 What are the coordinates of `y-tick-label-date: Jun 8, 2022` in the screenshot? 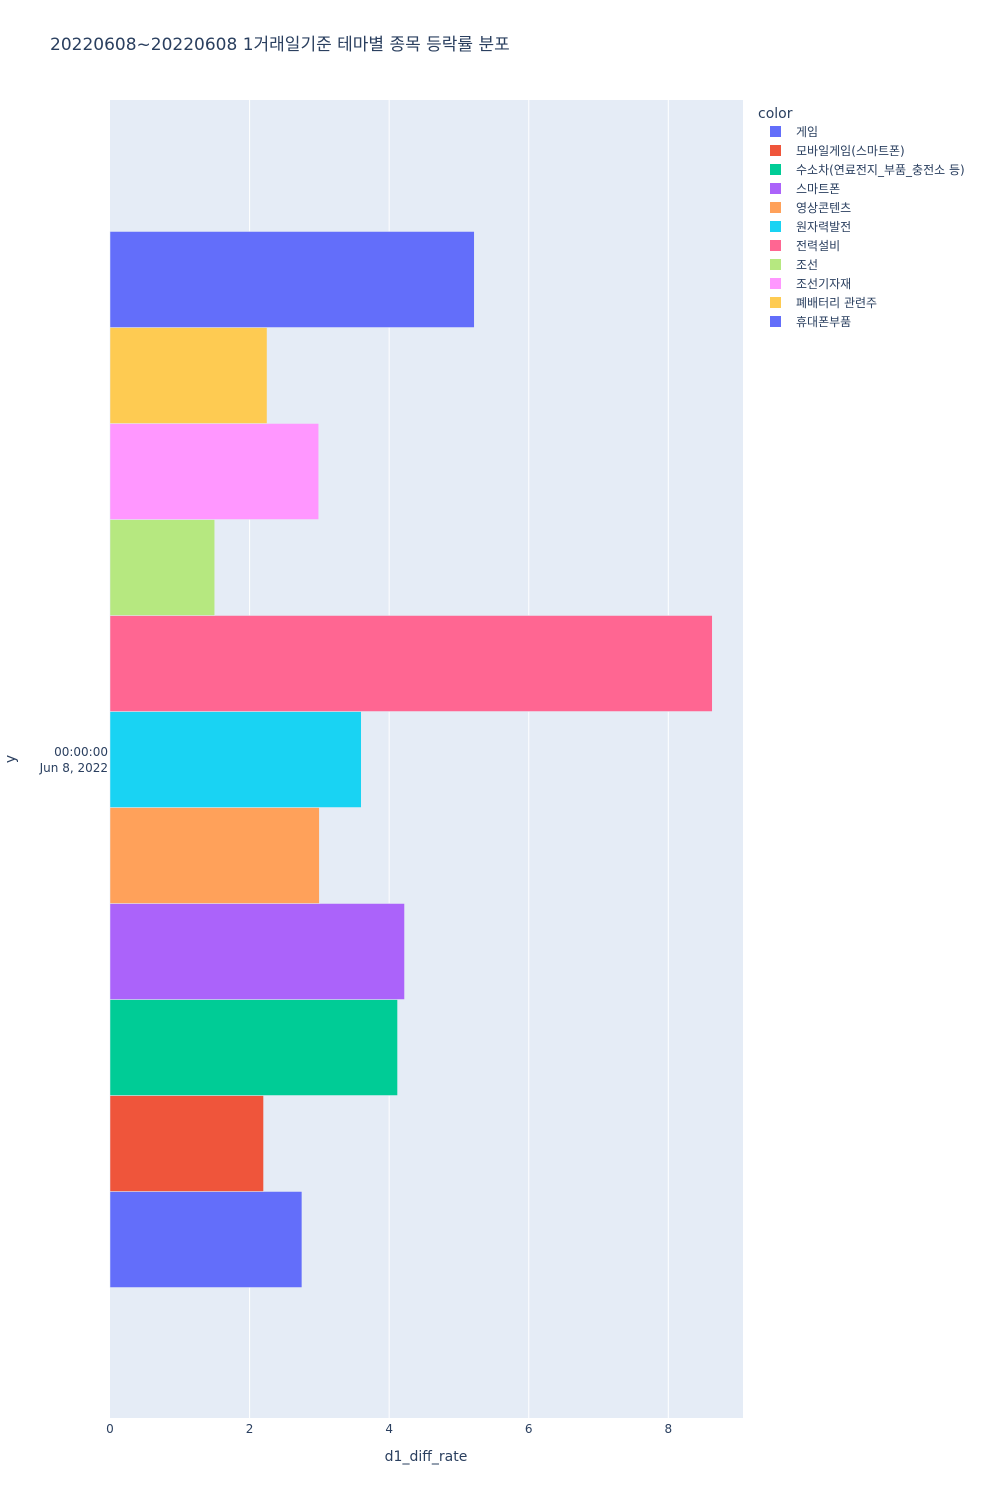 It's located at (73, 768).